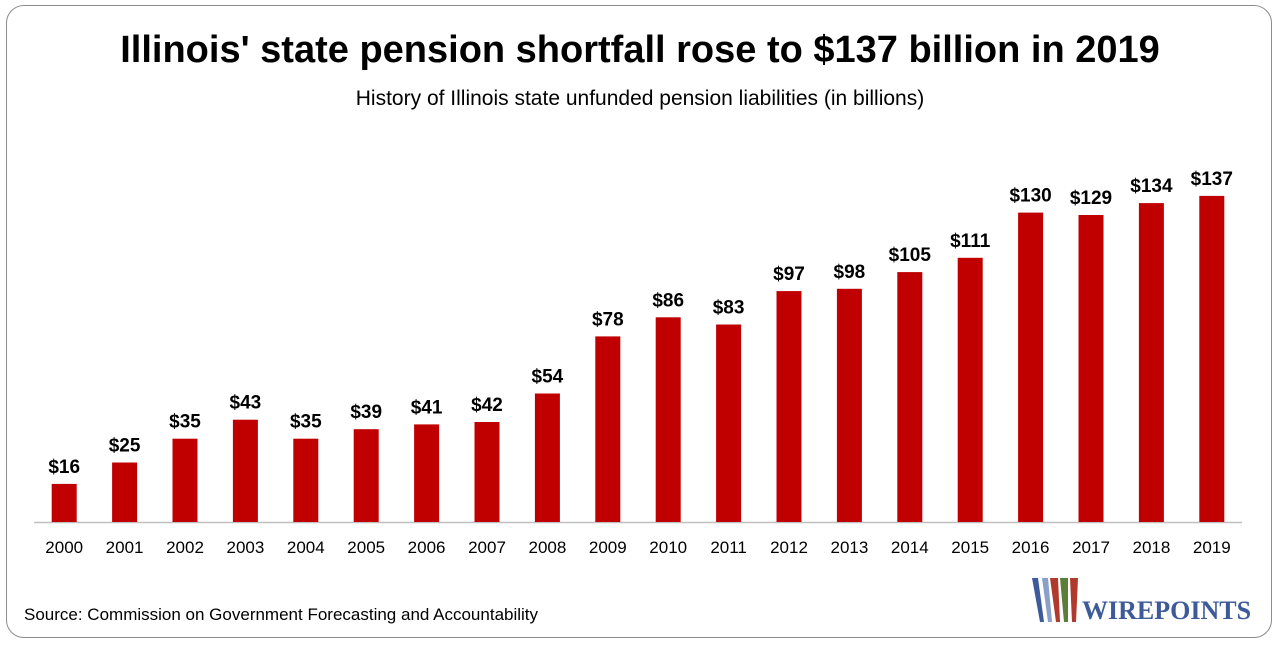 The width and height of the screenshot is (1280, 645). I want to click on bar-2018, so click(1151, 362).